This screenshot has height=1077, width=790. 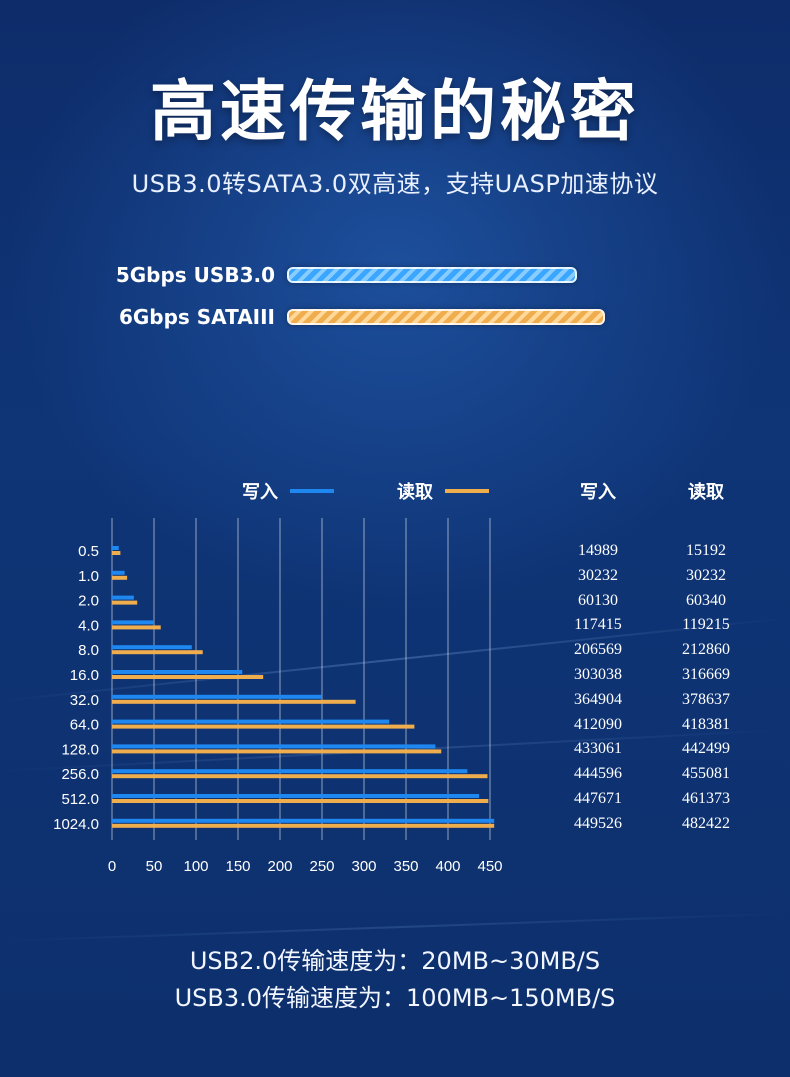 What do you see at coordinates (88, 551) in the screenshot?
I see `category-label: 0.5` at bounding box center [88, 551].